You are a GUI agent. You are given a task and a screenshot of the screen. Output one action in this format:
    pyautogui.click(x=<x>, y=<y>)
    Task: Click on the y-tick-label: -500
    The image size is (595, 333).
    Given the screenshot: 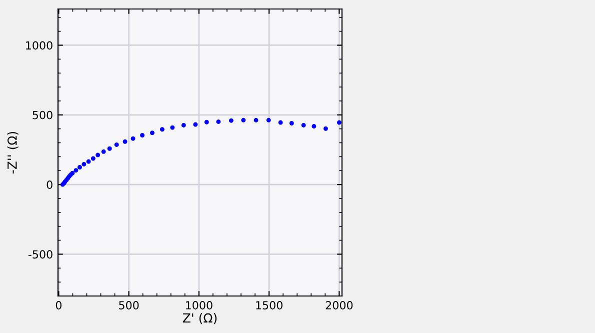 What is the action you would take?
    pyautogui.click(x=40, y=254)
    